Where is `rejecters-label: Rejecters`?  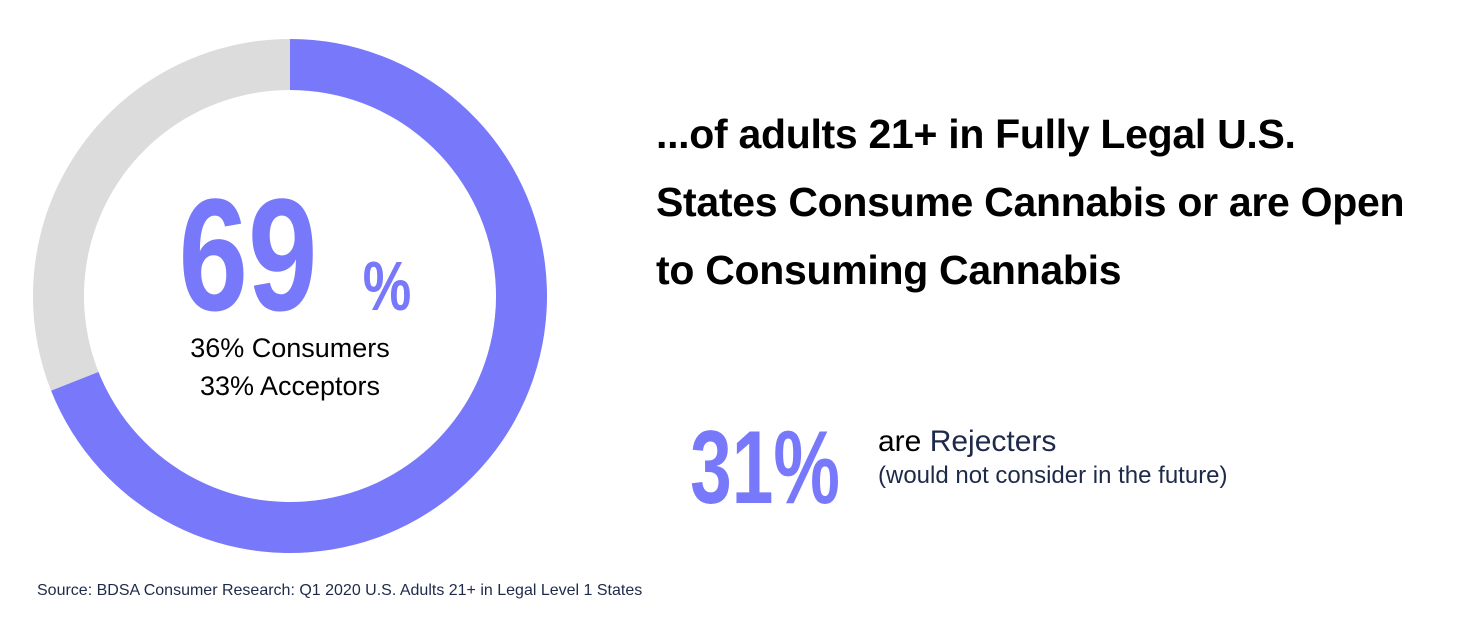 rejecters-label: Rejecters is located at coordinates (993, 441).